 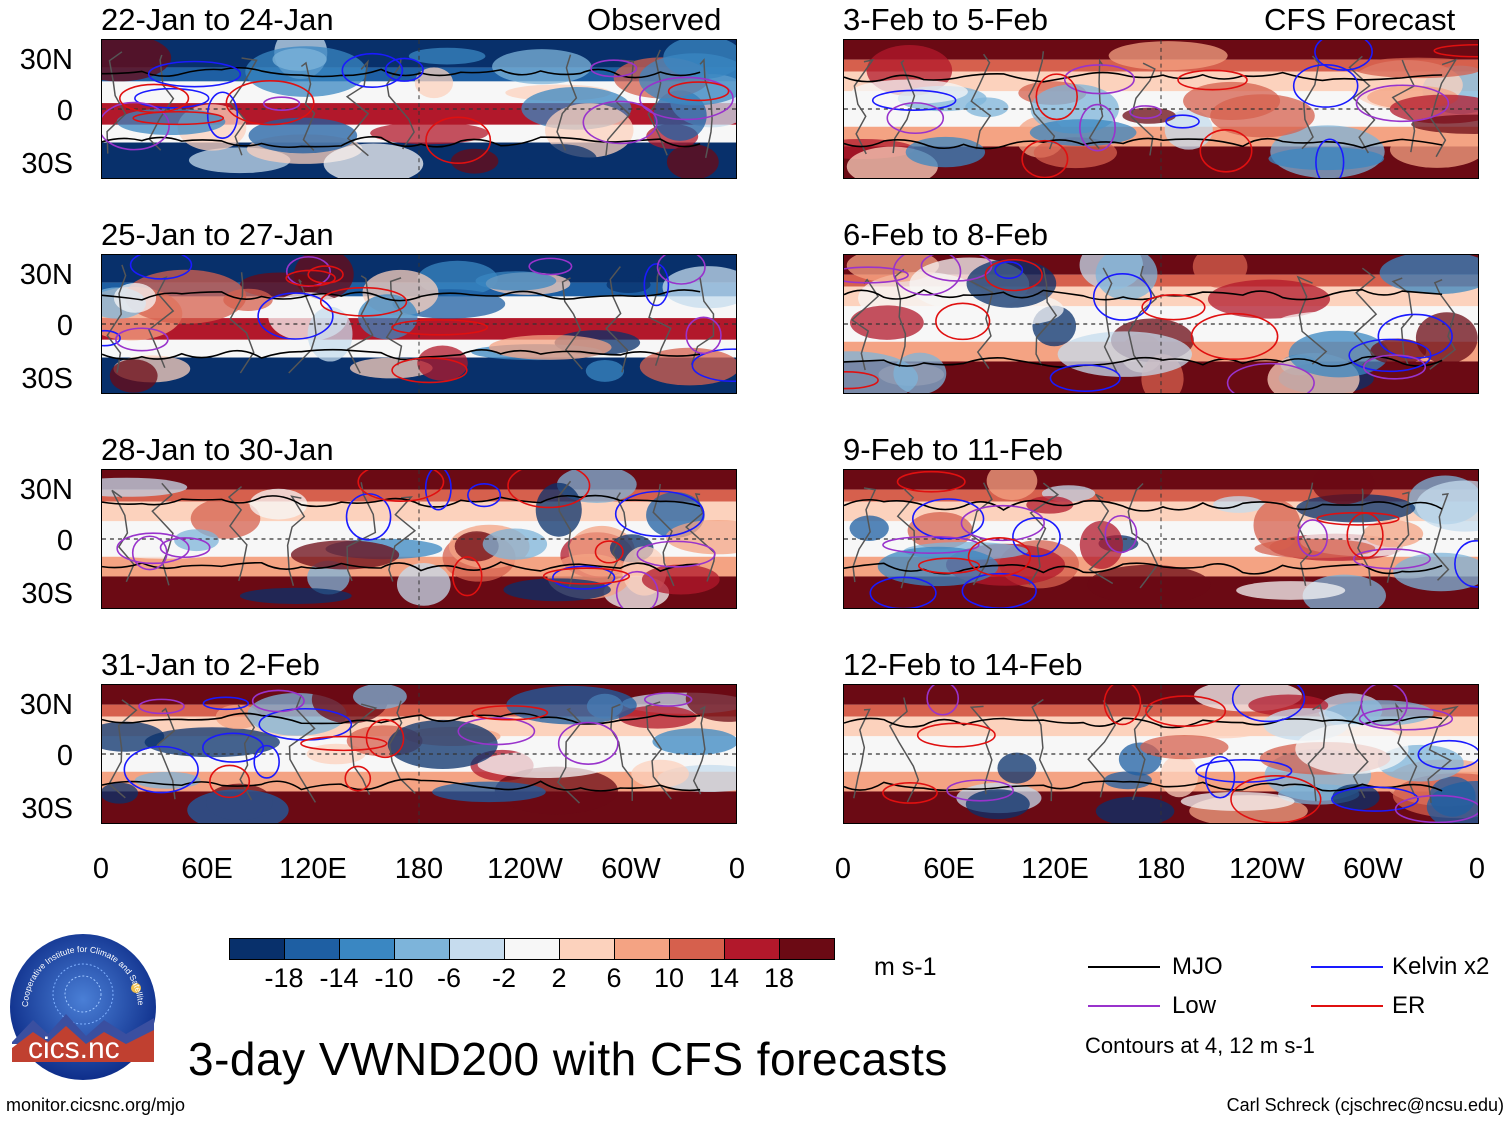 I want to click on legend-label-er: ER, so click(x=1409, y=1005).